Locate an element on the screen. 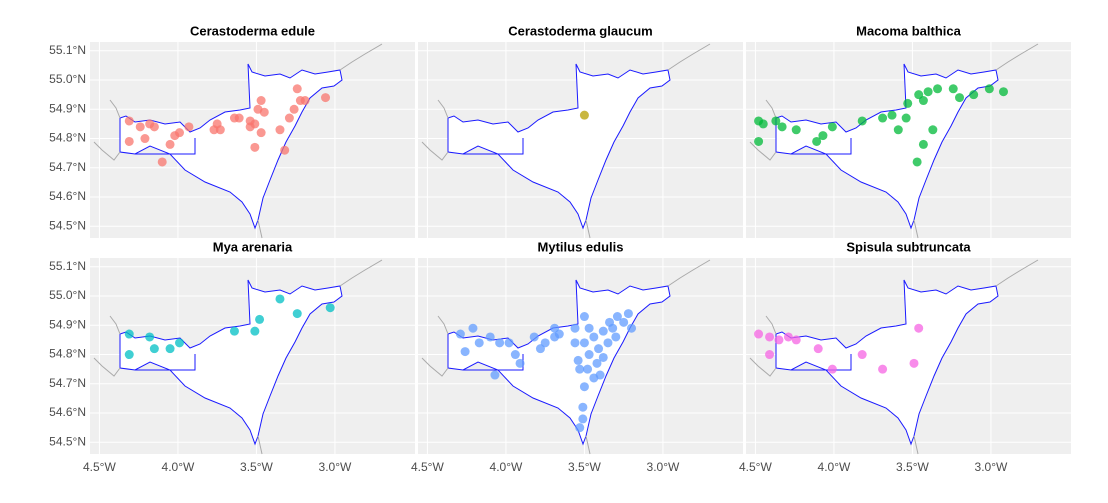 The image size is (1108, 503). y-tick-label: 54.6°N is located at coordinates (67, 196).